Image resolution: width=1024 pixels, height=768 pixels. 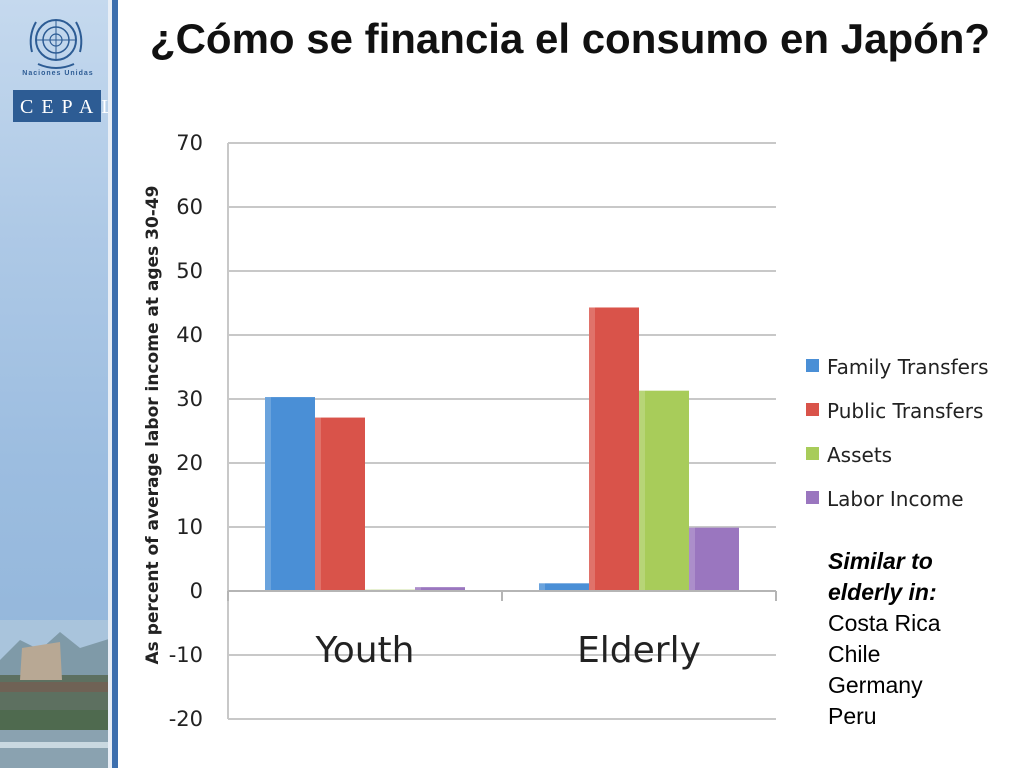 I want to click on sidebar-divider-light, so click(x=110, y=384).